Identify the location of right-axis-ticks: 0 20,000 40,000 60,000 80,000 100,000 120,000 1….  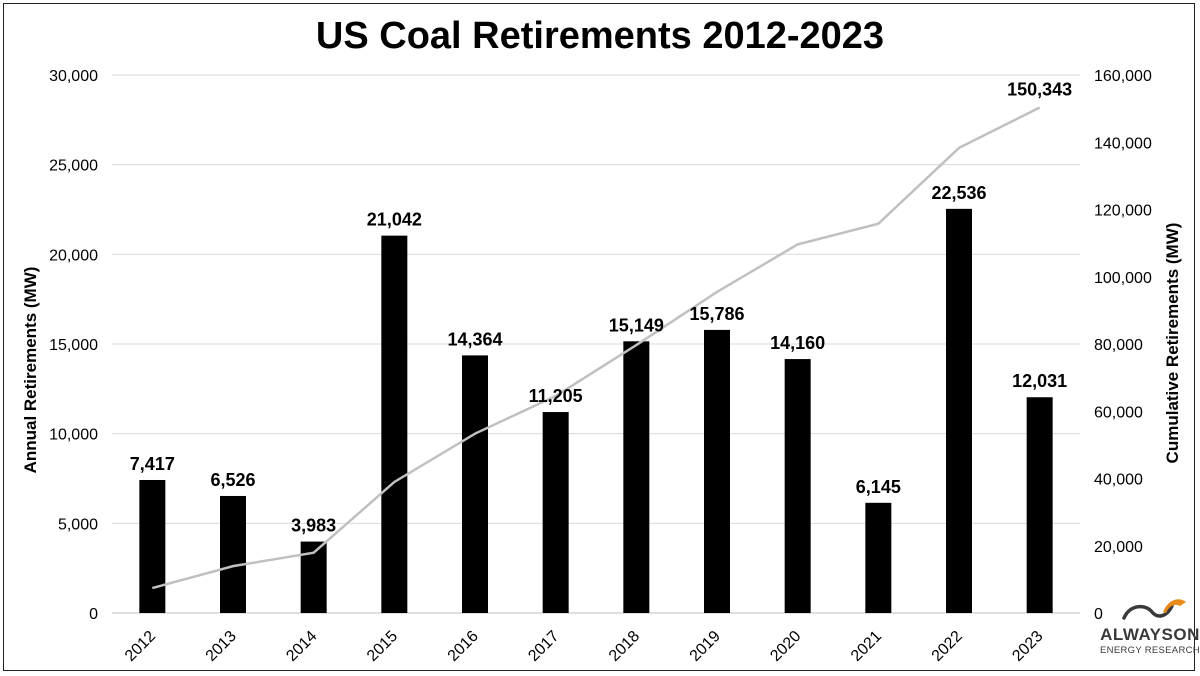
(1123, 345).